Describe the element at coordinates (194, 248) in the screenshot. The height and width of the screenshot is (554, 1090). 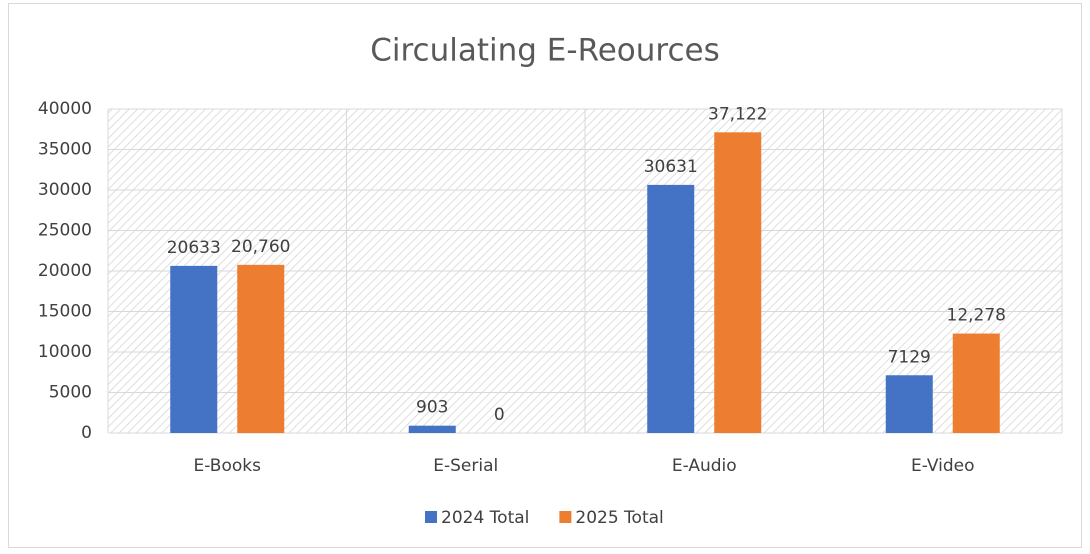
I see `data-label: 20633` at that location.